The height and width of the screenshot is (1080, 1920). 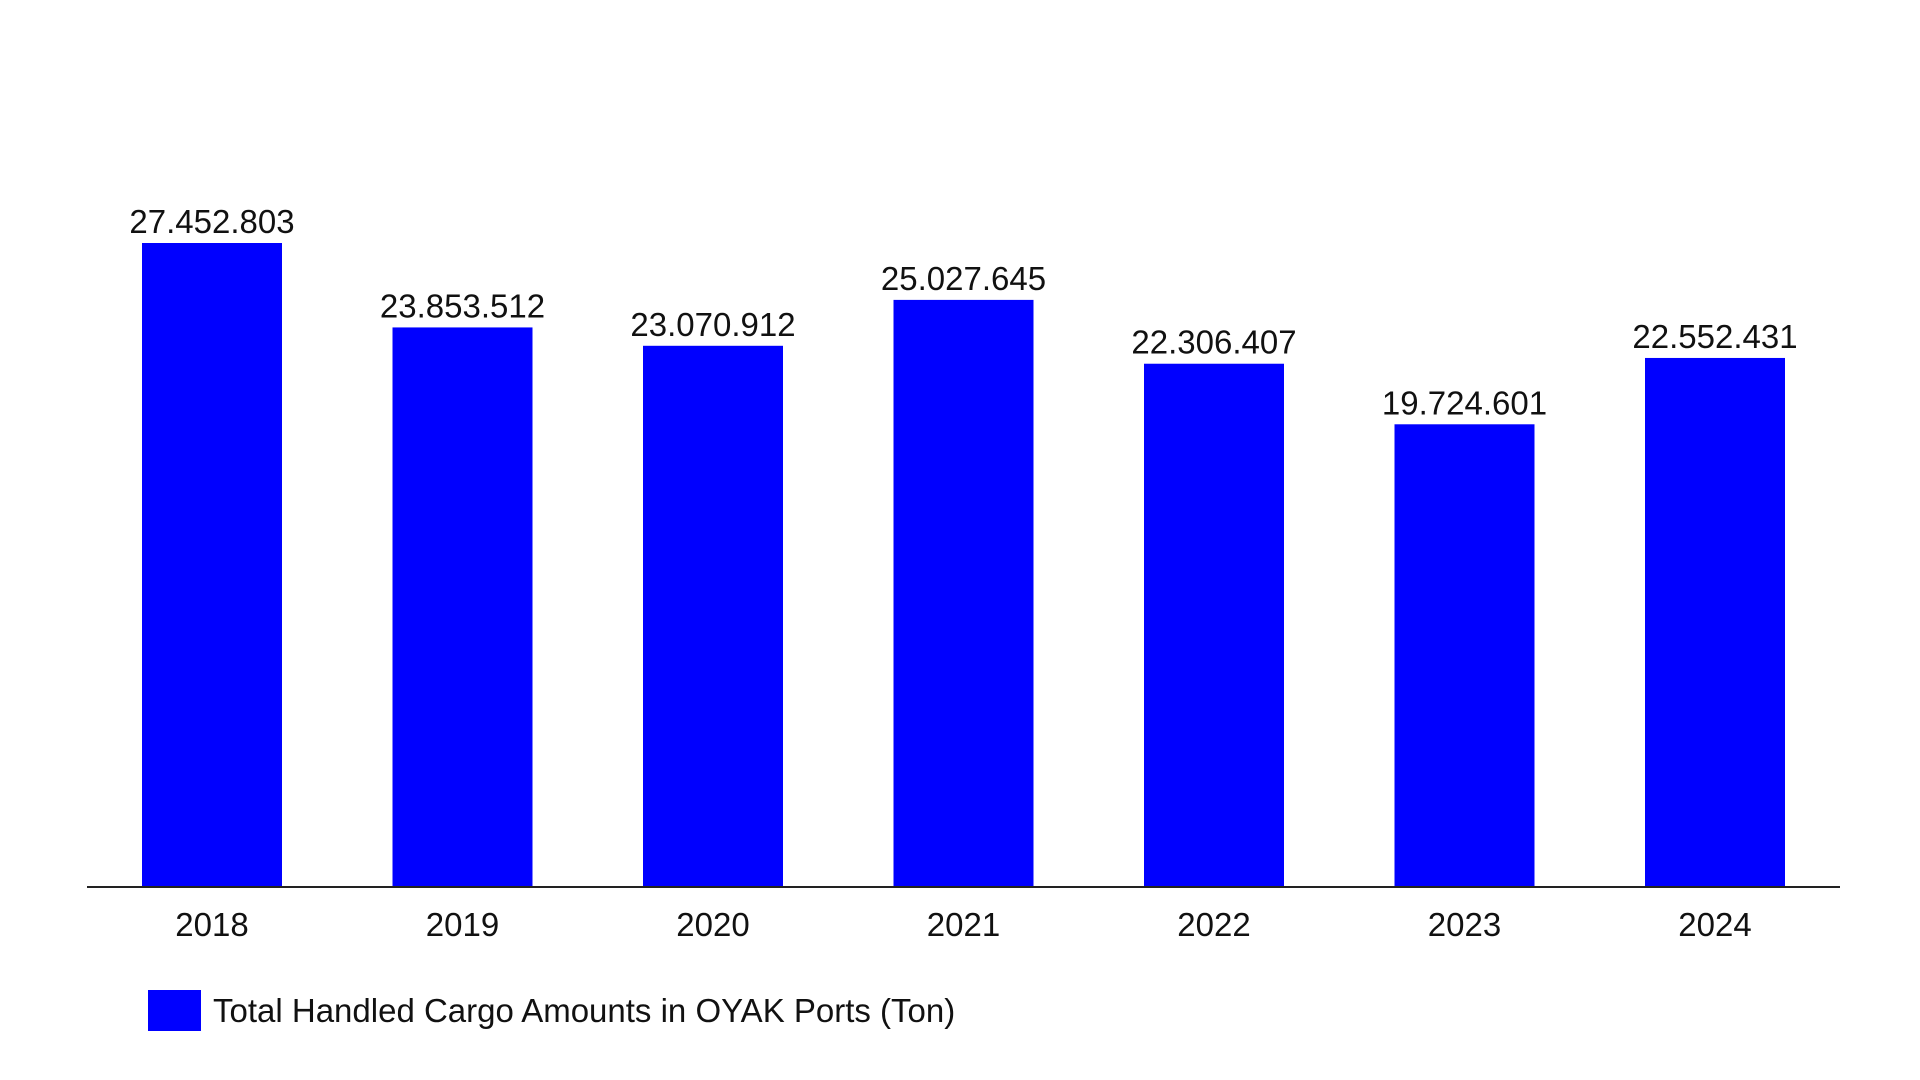 I want to click on x-tick-label-2023: 2023, so click(x=1464, y=924).